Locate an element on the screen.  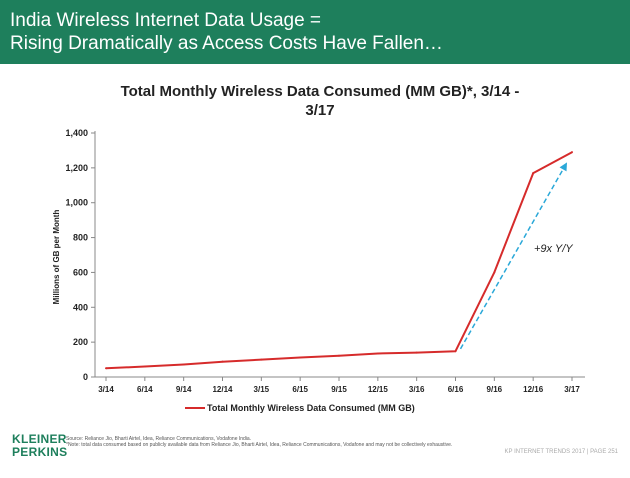
x-tick-label: 6/15 is located at coordinates (300, 389).